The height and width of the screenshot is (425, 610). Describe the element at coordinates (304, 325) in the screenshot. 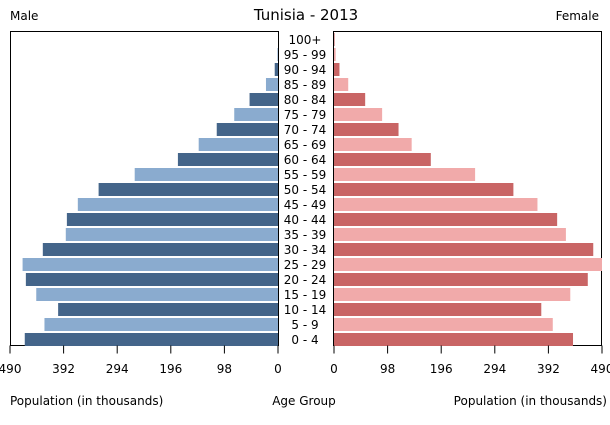

I see `age-group-label: 5 - 9` at that location.